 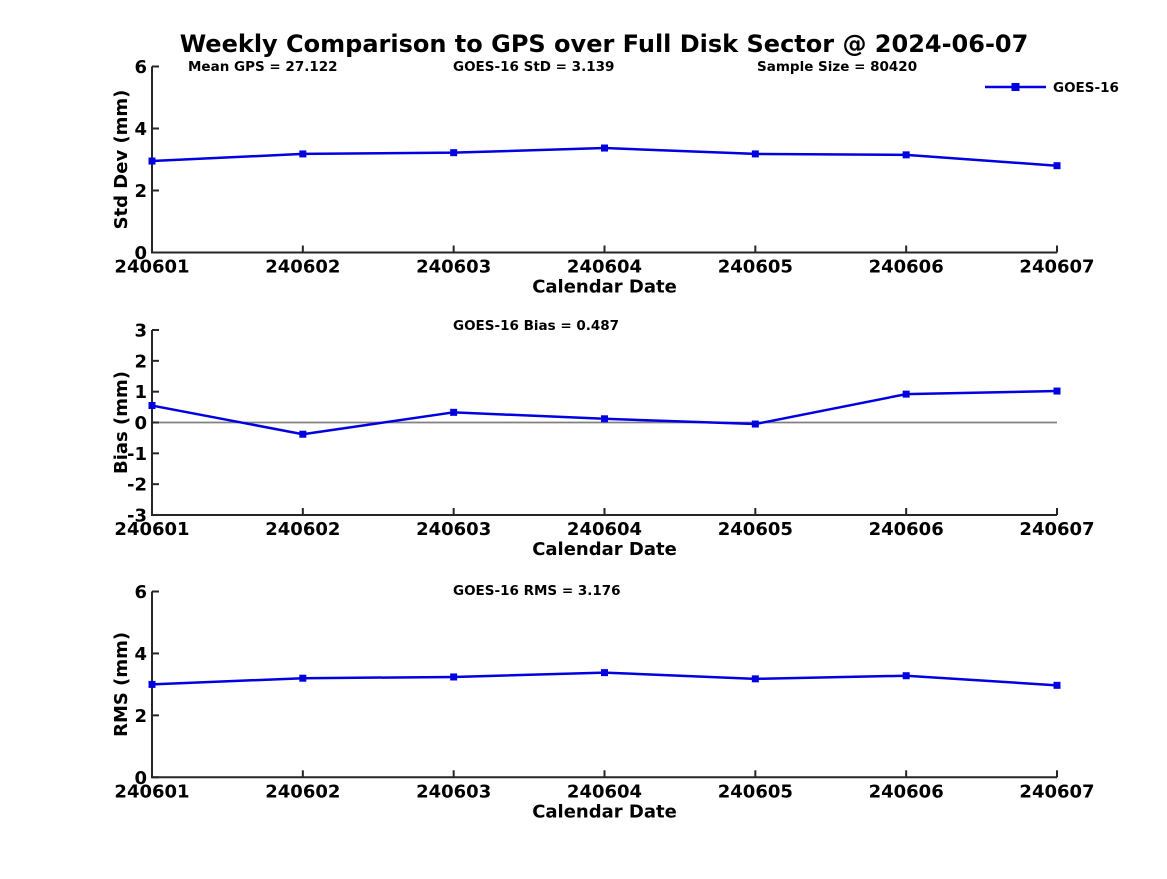 What do you see at coordinates (537, 591) in the screenshot?
I see `stat-annotation: GOES-16 RMS = 3.176` at bounding box center [537, 591].